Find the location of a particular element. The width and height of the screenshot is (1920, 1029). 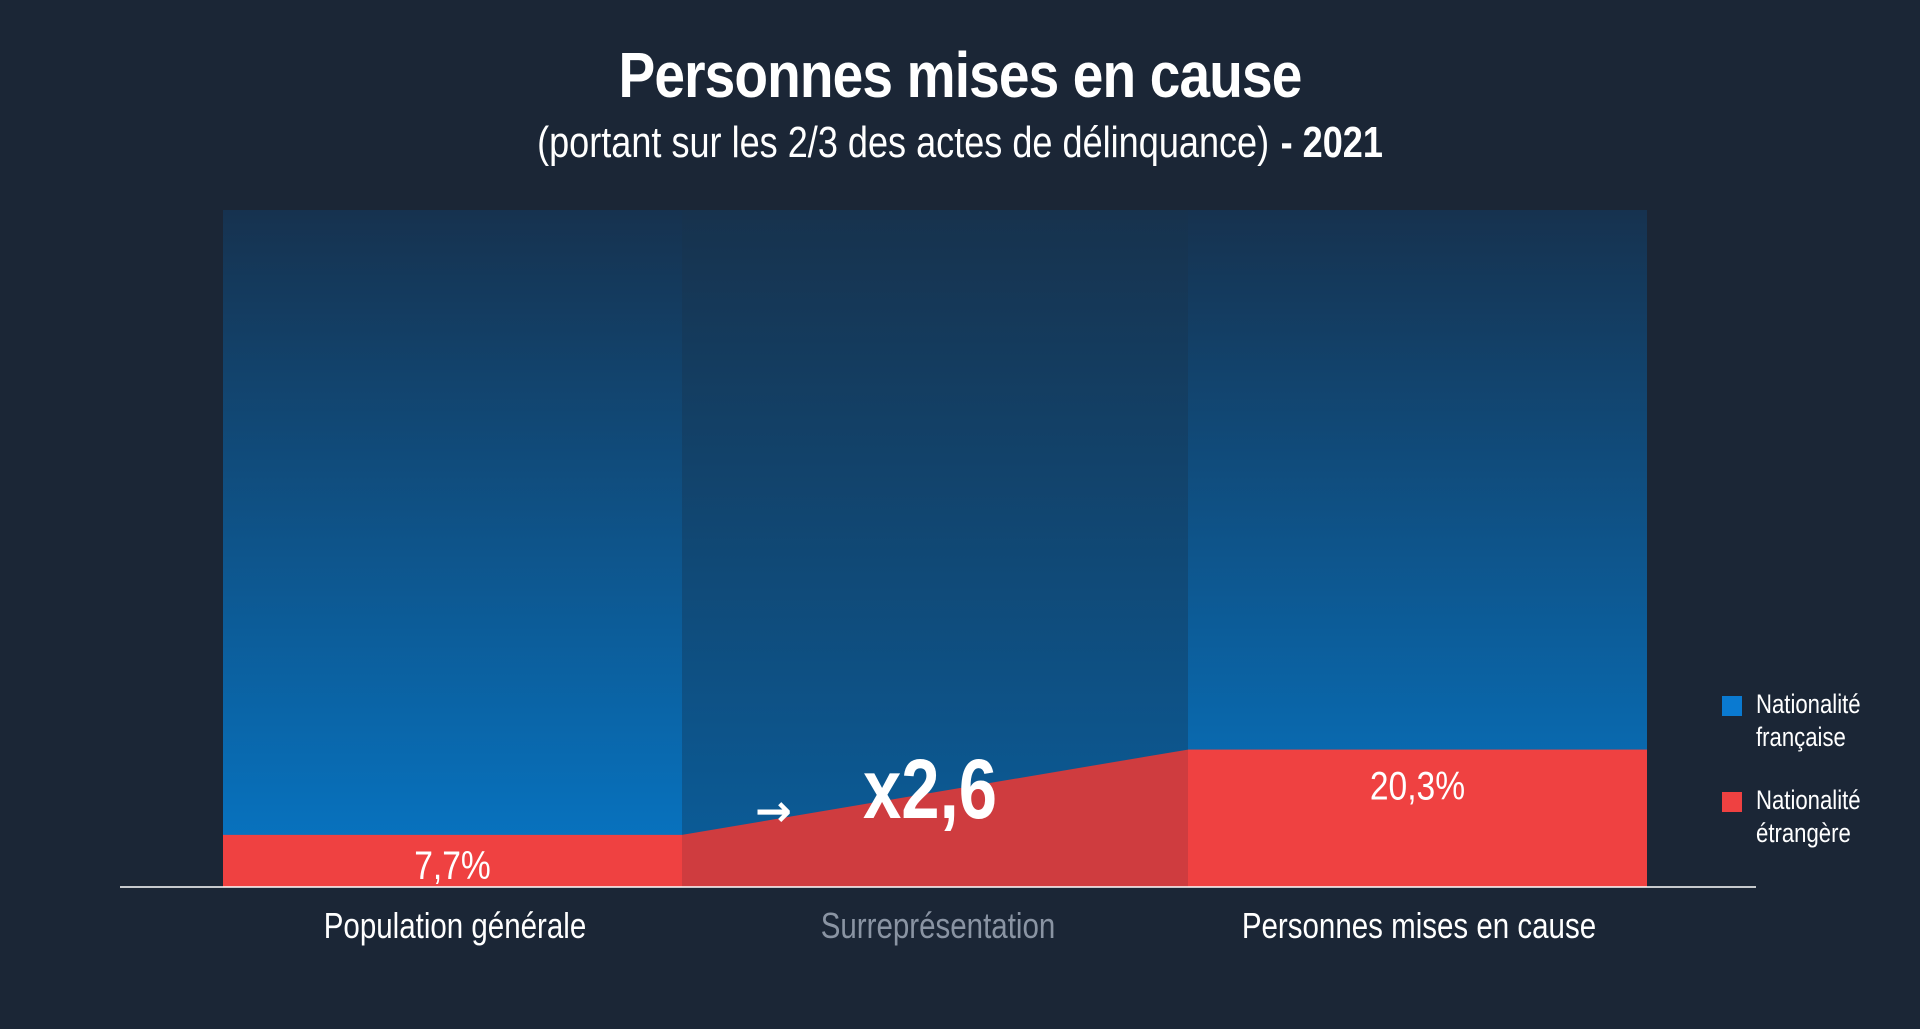

x-tick-surrepresentation: Surreprésentation is located at coordinates (938, 925).